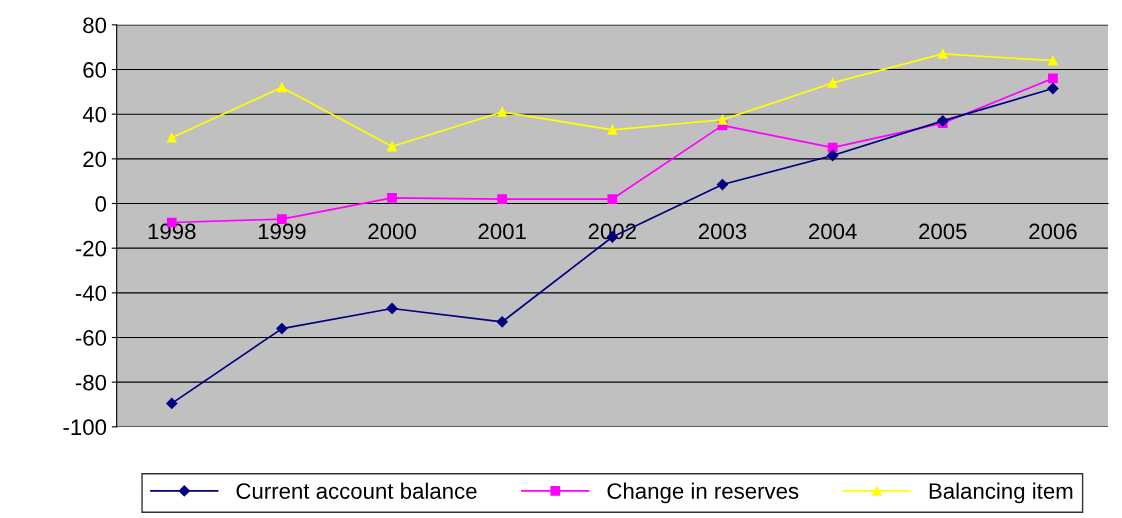 This screenshot has width=1122, height=518. I want to click on y-tick-label: 60, so click(95, 70).